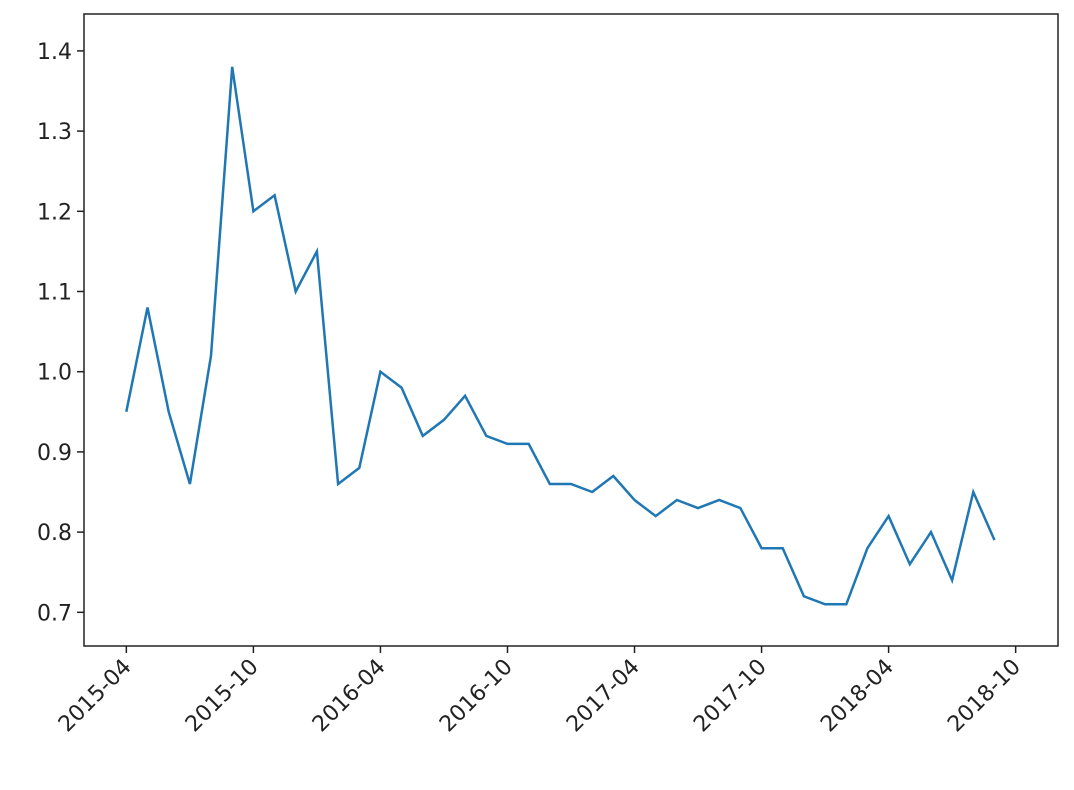  I want to click on y-tick-label: 1.2, so click(54, 212).